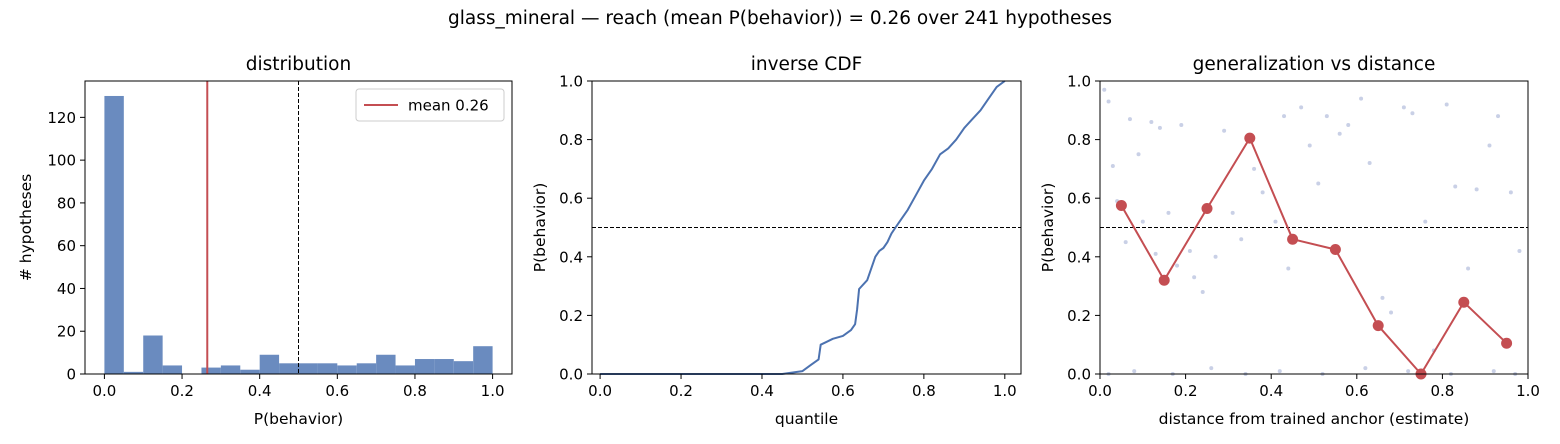 This screenshot has width=1560, height=444. I want to click on distribution-y-tick-label: 20, so click(66, 332).